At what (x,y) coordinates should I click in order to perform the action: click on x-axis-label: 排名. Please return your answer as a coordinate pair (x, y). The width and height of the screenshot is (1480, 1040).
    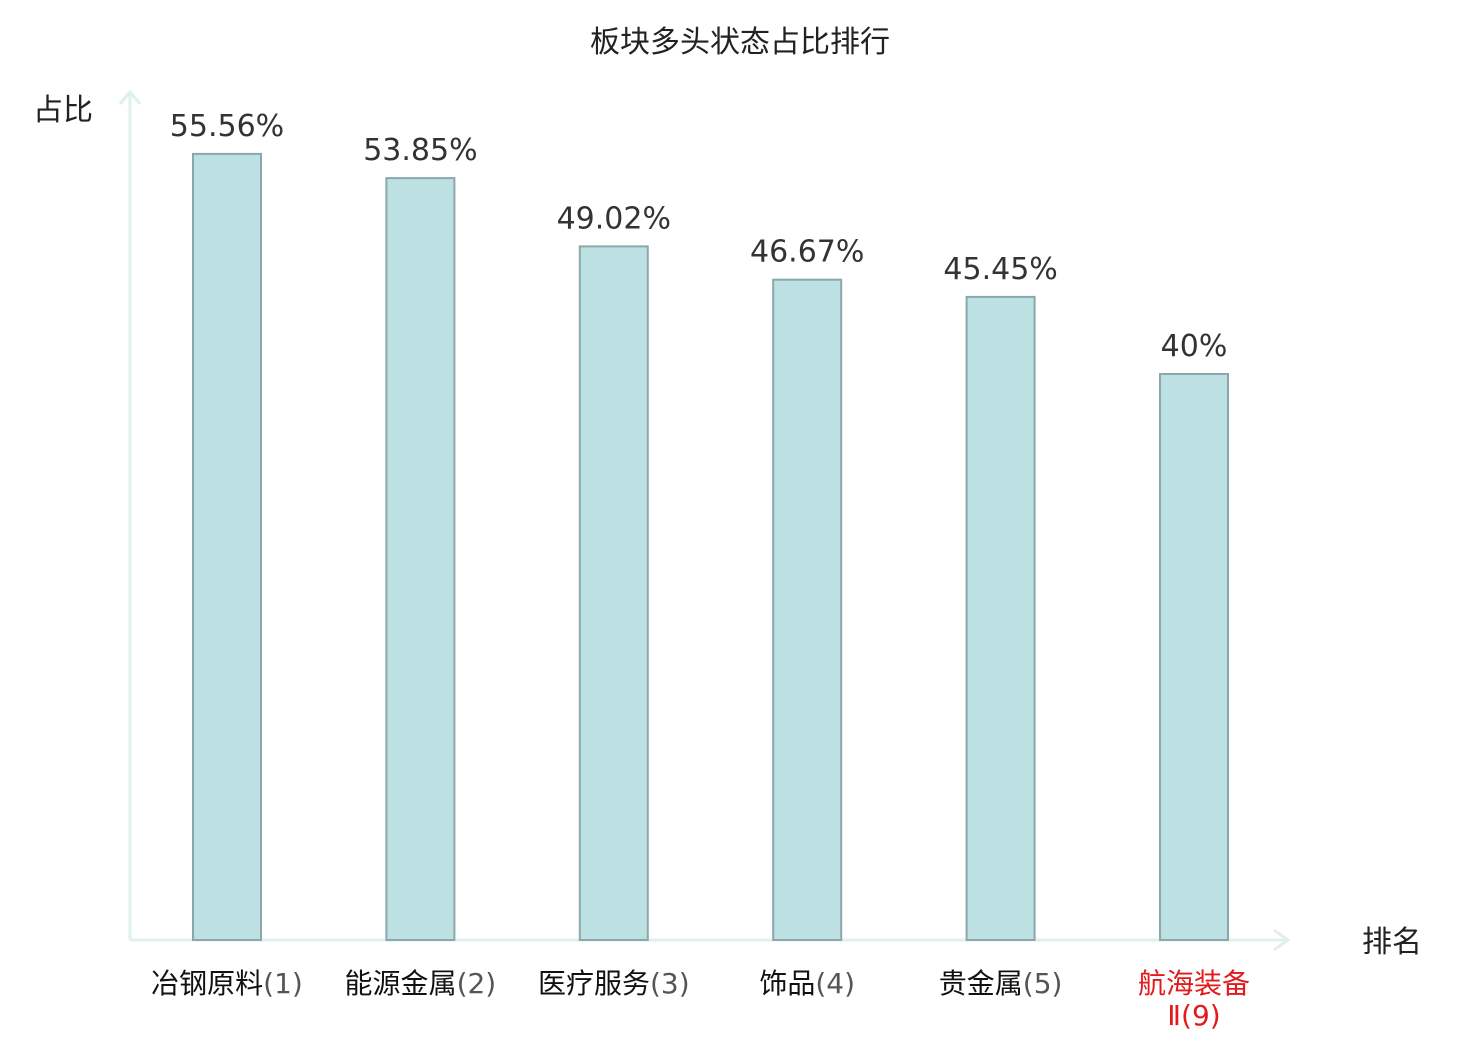
    Looking at the image, I should click on (1392, 942).